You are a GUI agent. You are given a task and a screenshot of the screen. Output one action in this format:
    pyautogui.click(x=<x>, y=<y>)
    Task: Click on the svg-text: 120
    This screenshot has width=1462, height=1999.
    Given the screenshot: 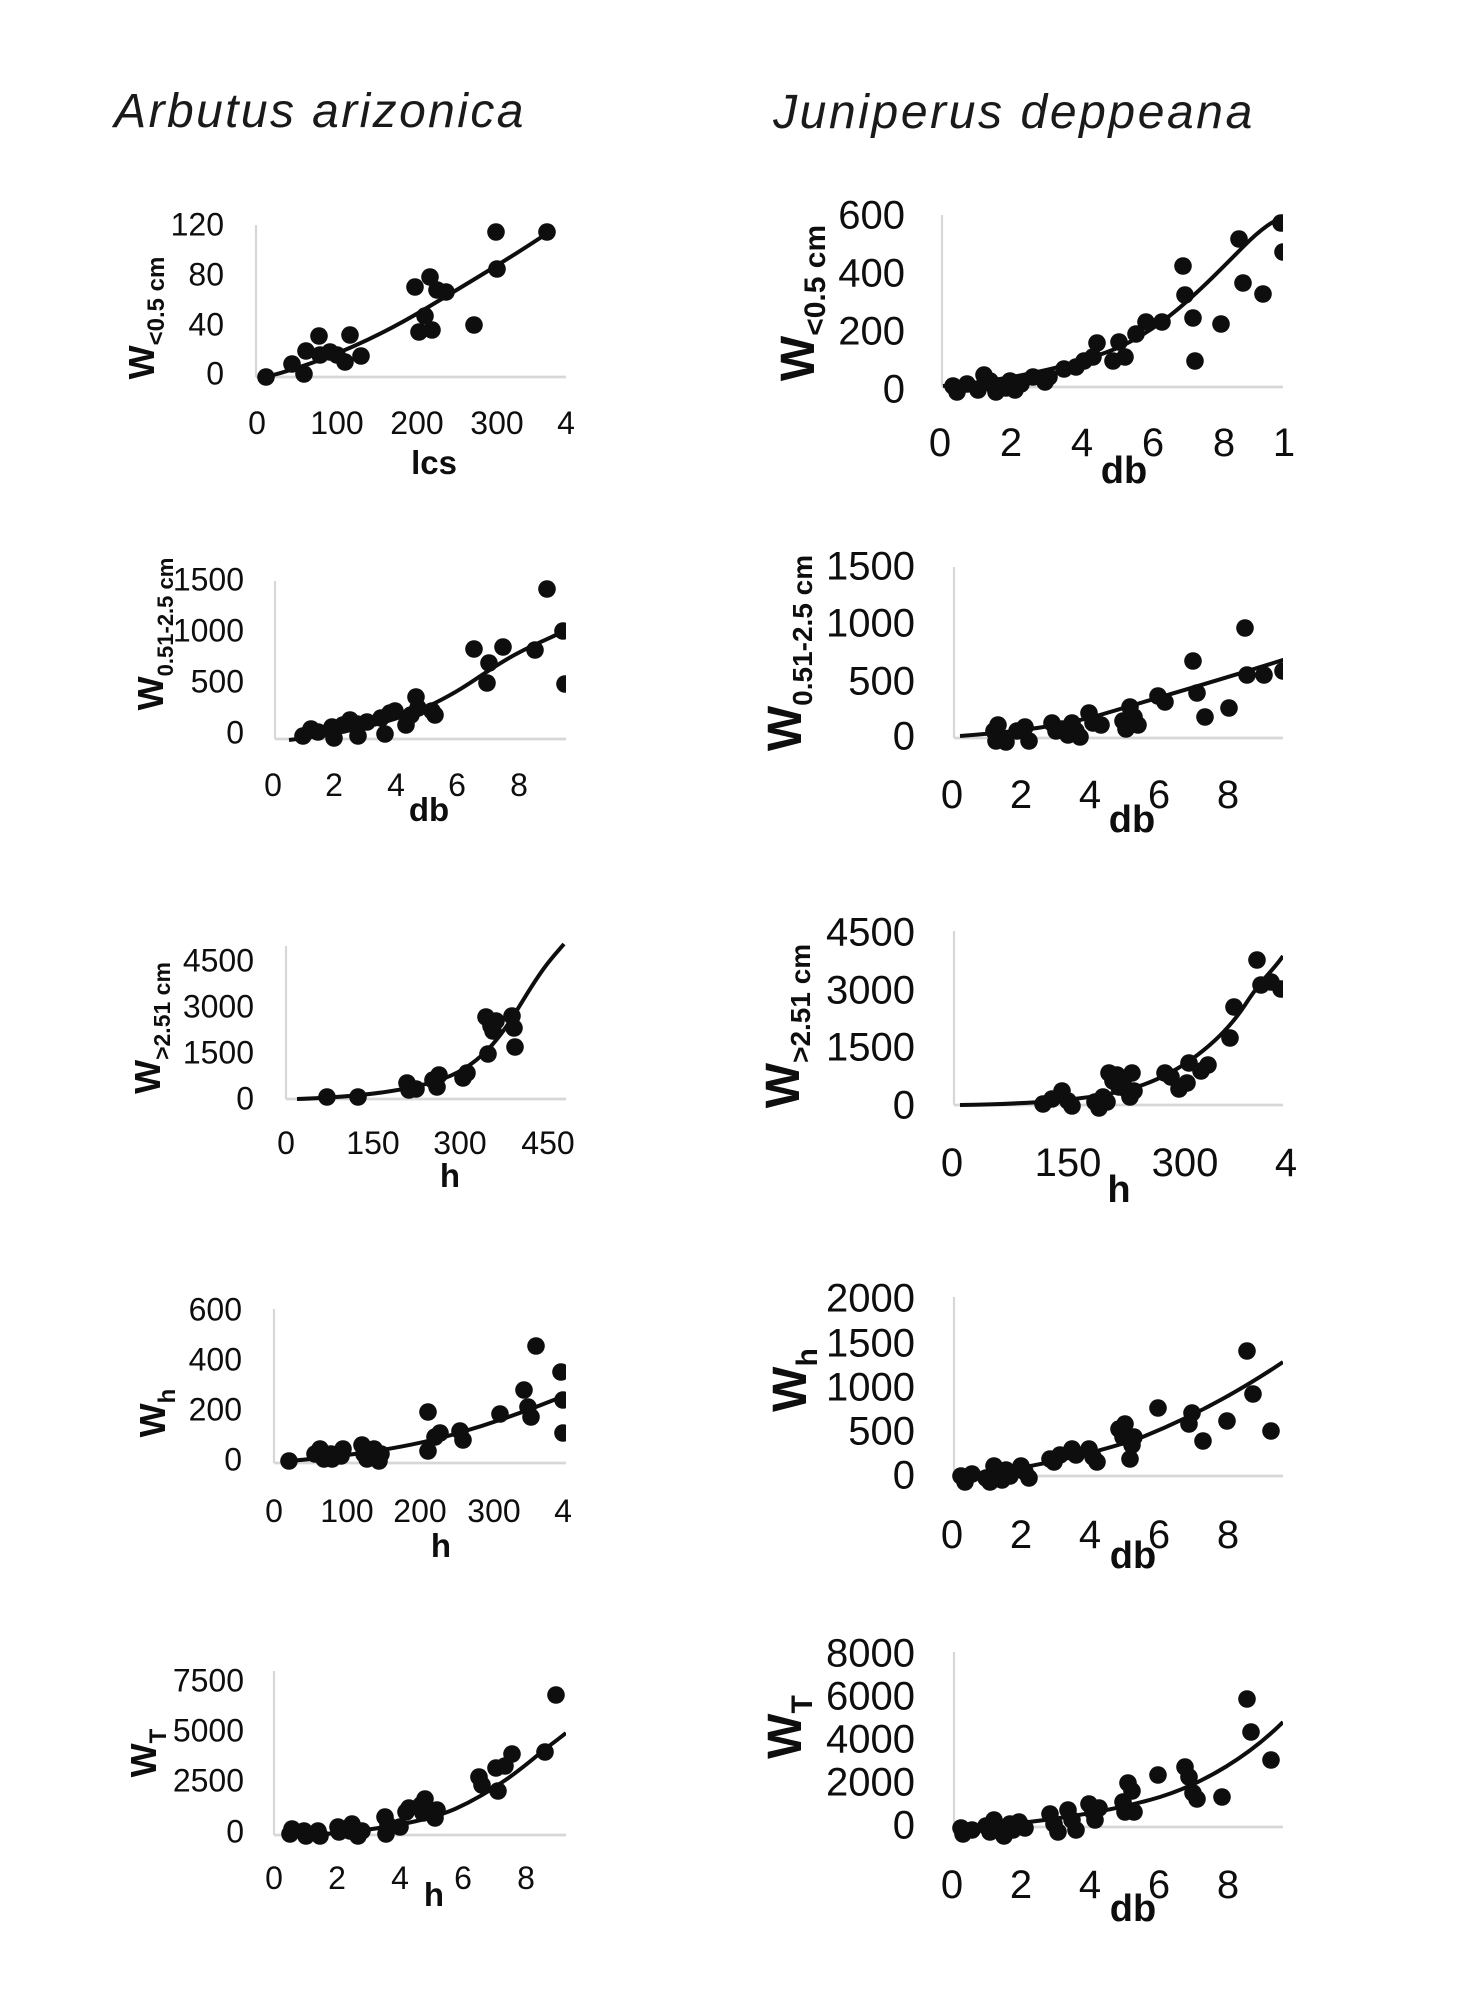 What is the action you would take?
    pyautogui.click(x=197, y=225)
    